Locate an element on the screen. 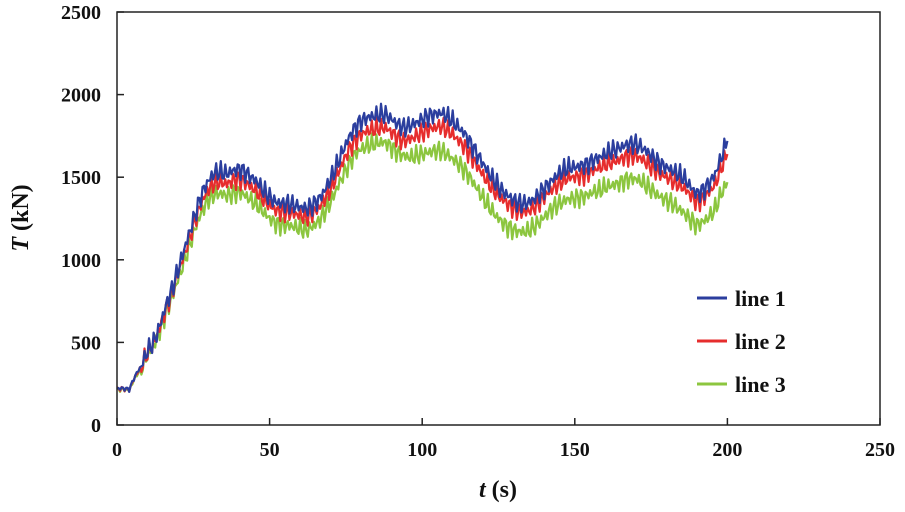 The image size is (905, 512). y-tick-label: 1000 is located at coordinates (81, 261).